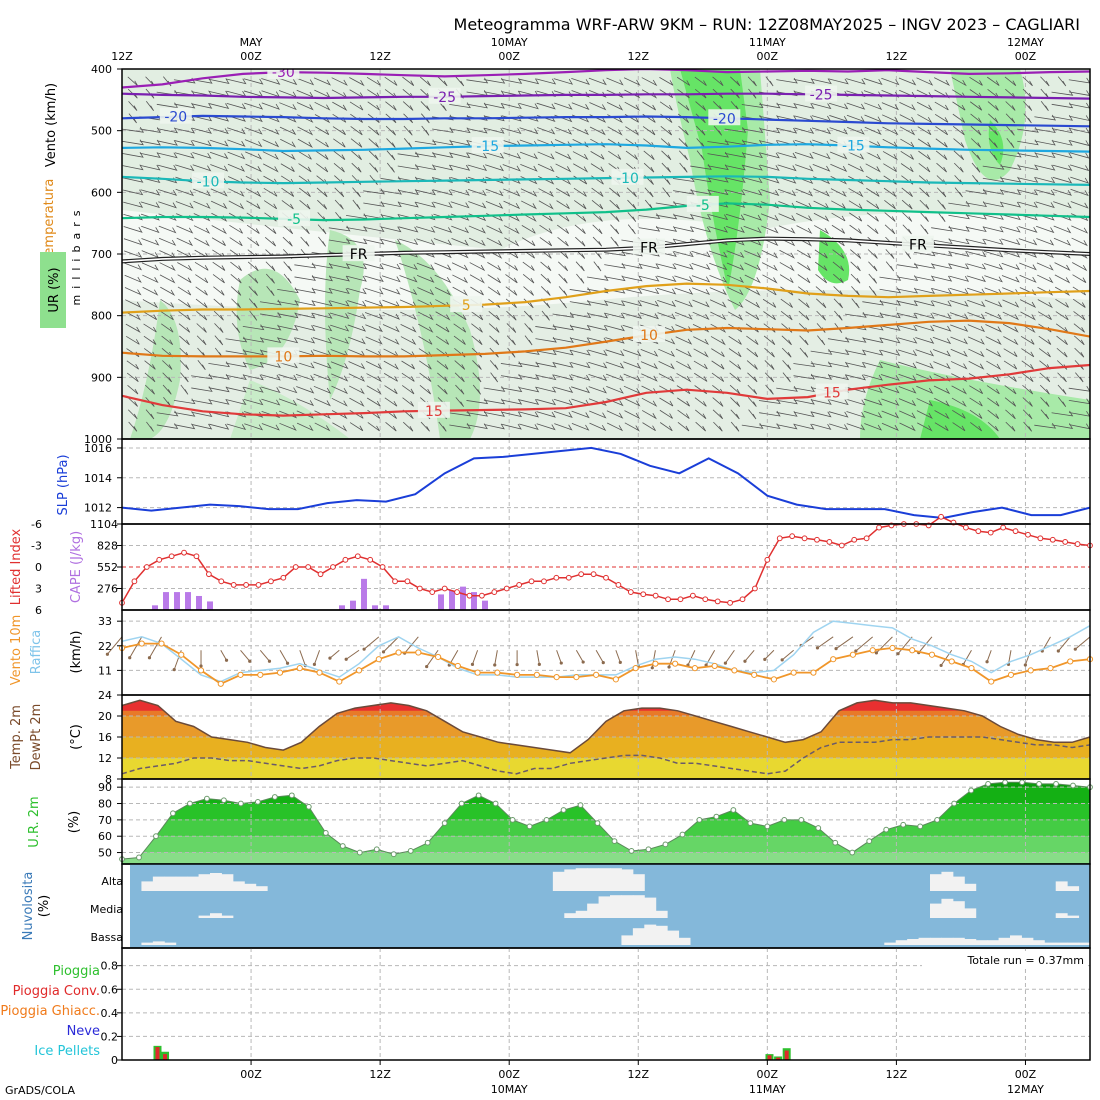 This screenshot has height=1100, width=1100. Describe the element at coordinates (105, 695) in the screenshot. I see `temp-tick-label: 24` at that location.